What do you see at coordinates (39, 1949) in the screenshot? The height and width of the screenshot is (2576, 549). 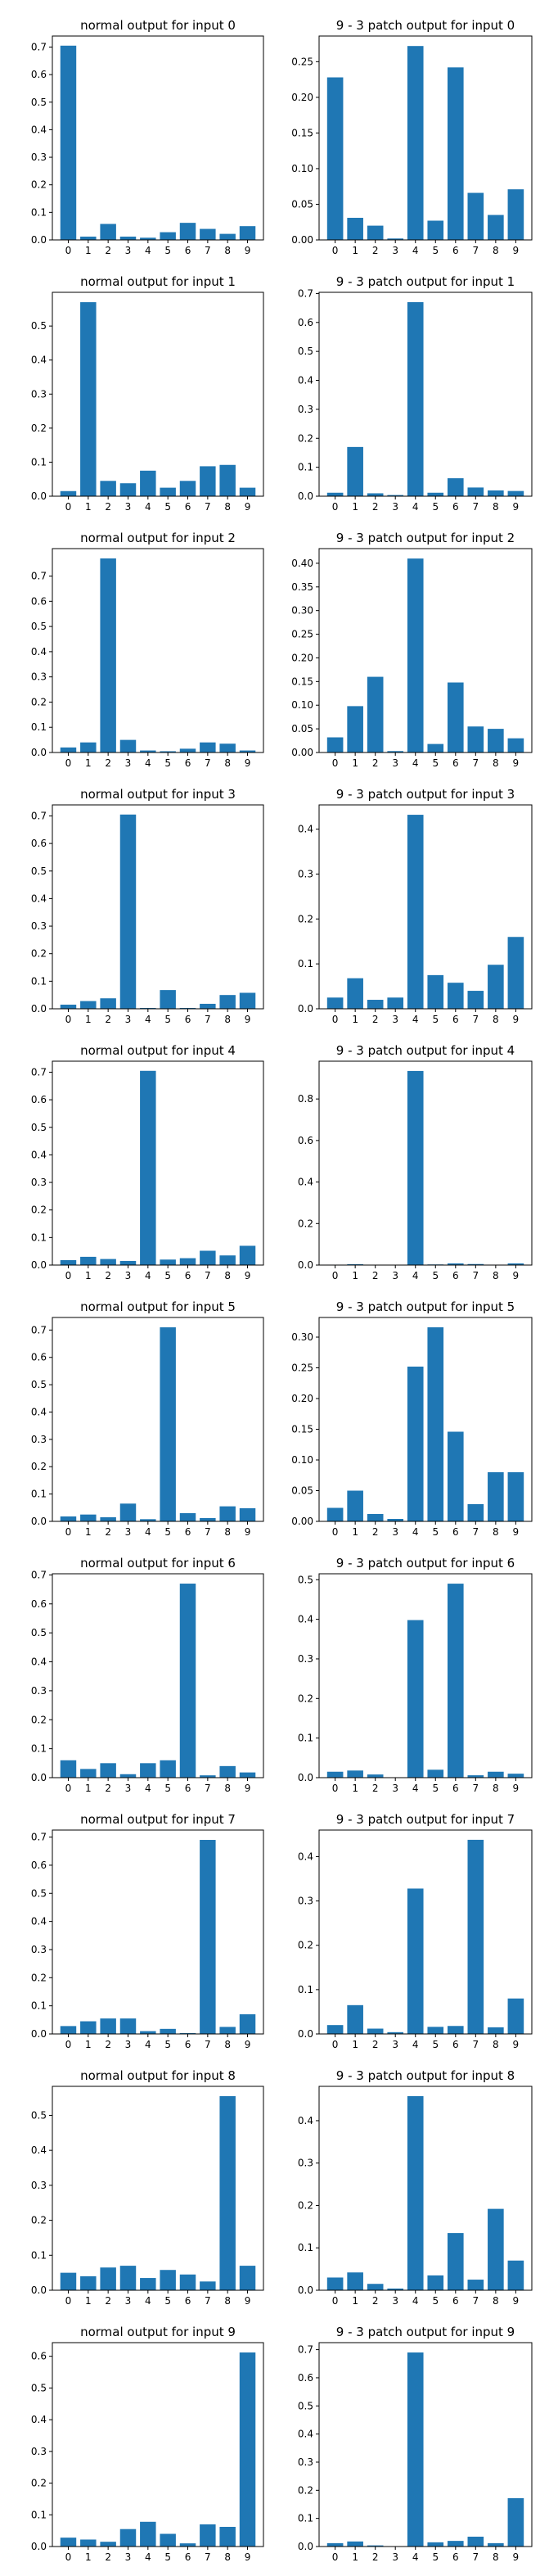 I see `chart-14-ytick-label-3: 0.3` at bounding box center [39, 1949].